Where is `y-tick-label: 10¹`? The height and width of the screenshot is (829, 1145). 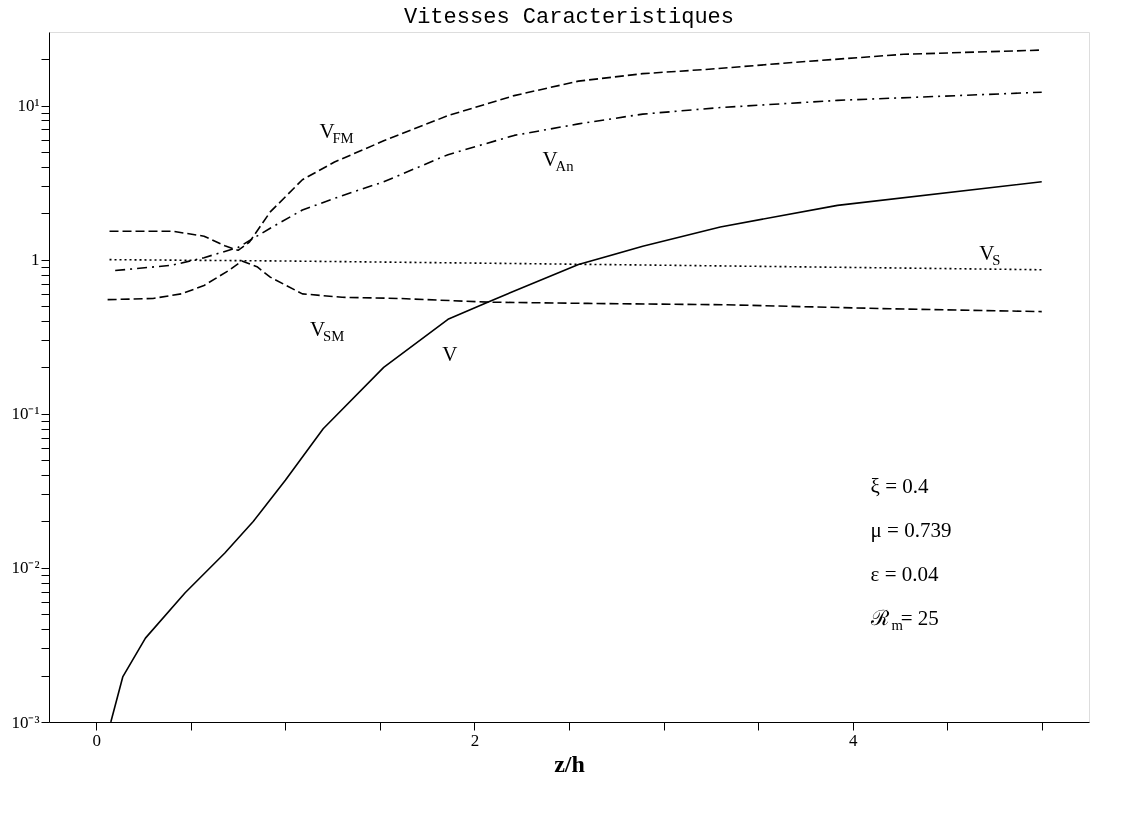
y-tick-label: 10¹ is located at coordinates (28, 106).